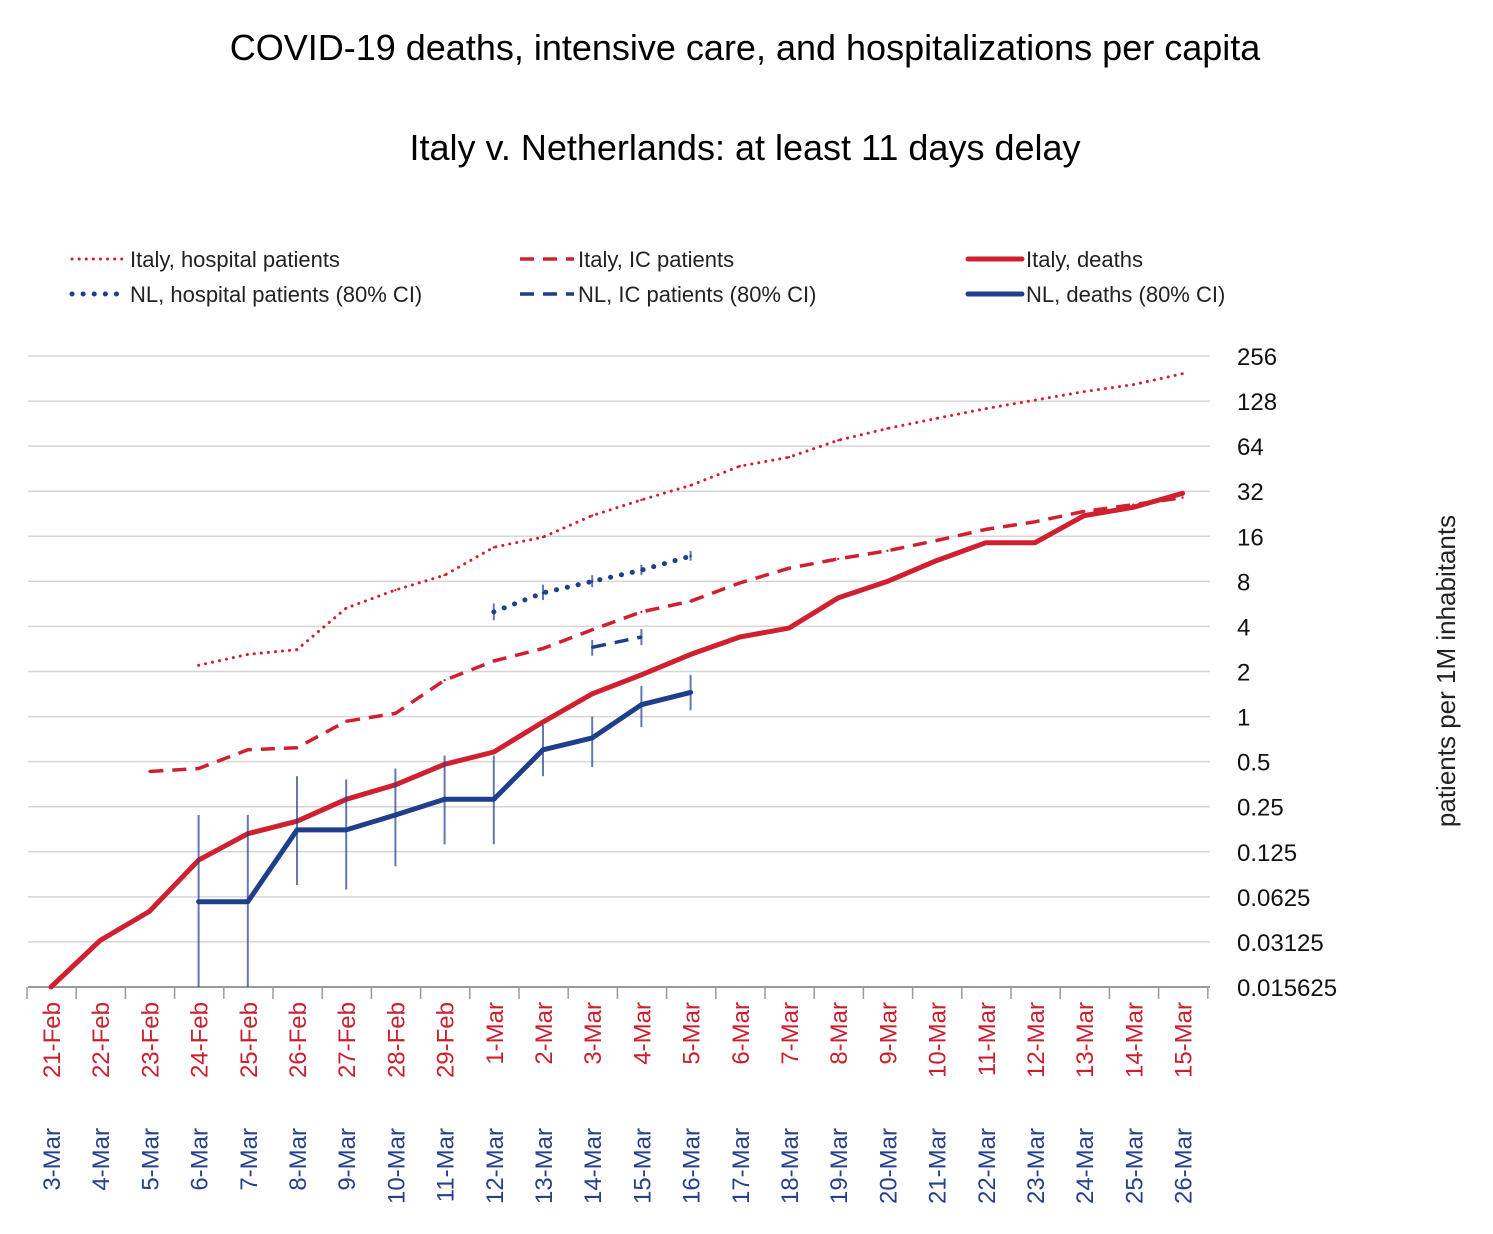  Describe the element at coordinates (544, 1033) in the screenshot. I see `x-tick-label-italy: 2-Mar` at that location.